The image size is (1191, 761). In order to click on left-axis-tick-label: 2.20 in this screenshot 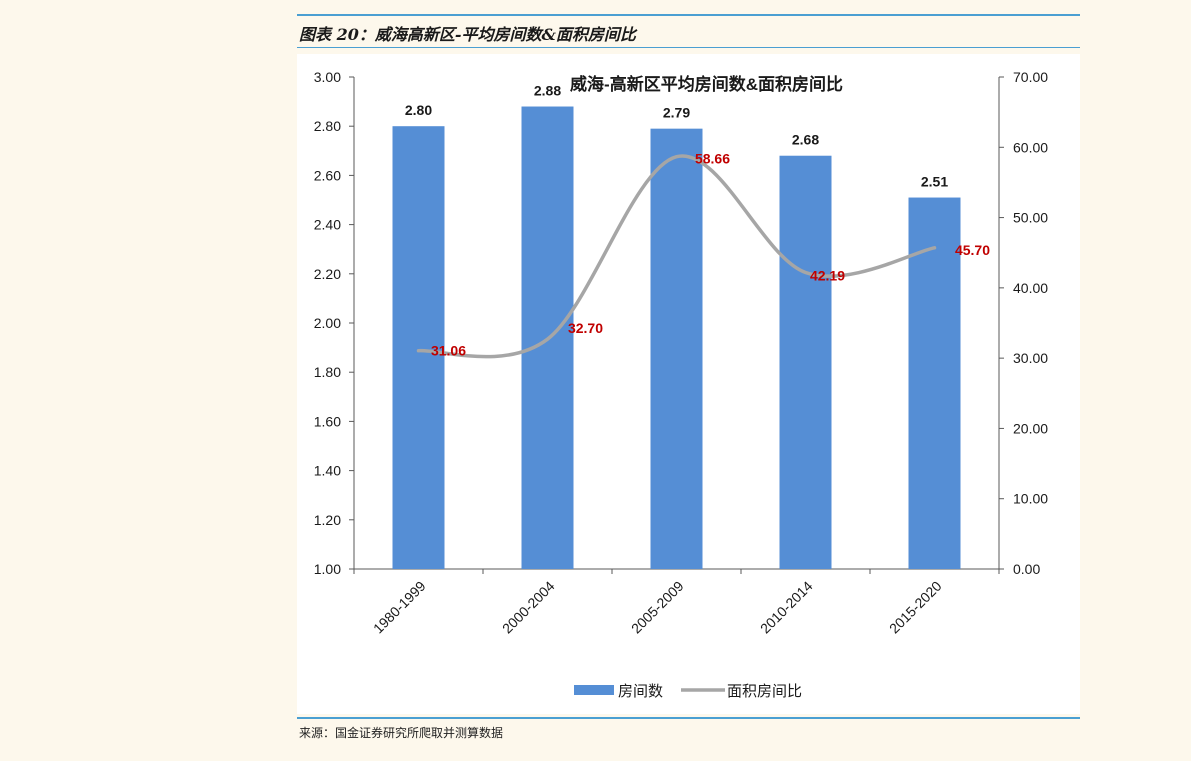, I will do `click(327, 274)`.